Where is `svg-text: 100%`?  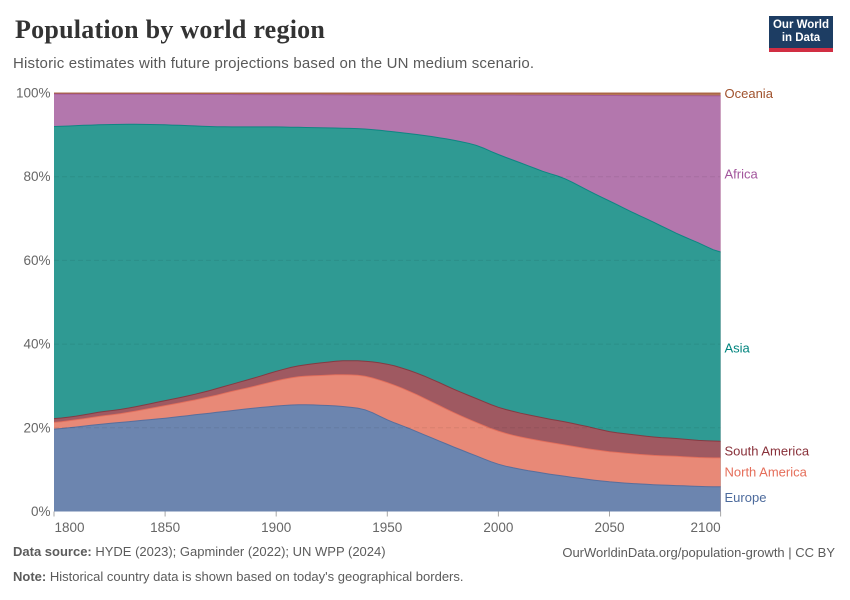 svg-text: 100% is located at coordinates (33, 93).